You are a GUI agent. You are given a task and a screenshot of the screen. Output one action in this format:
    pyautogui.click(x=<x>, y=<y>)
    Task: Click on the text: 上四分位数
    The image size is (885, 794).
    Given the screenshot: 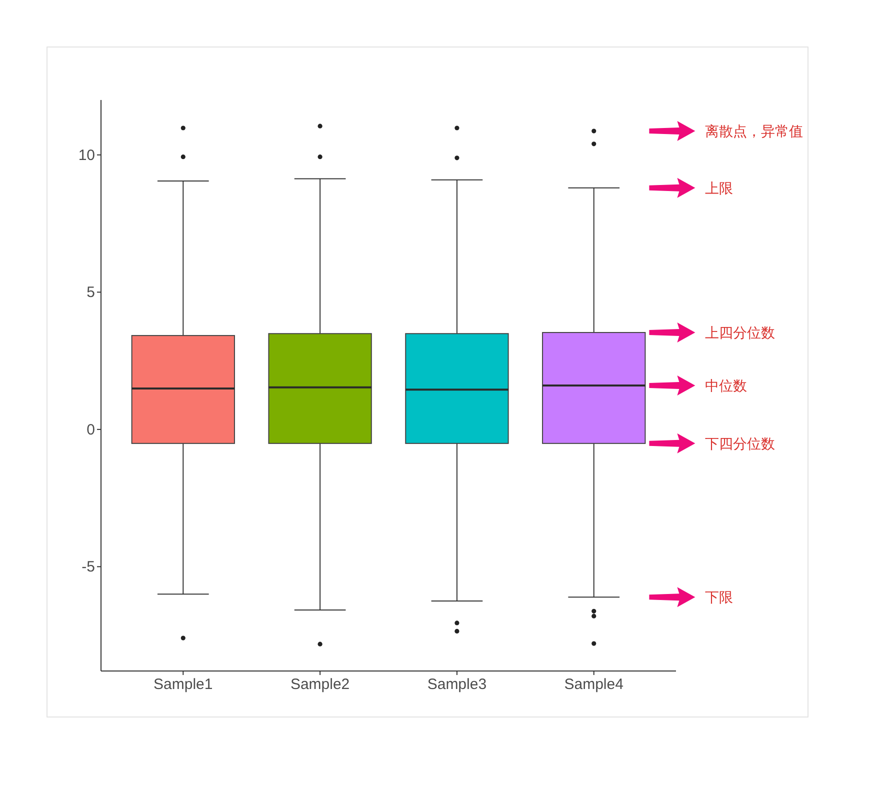 What is the action you would take?
    pyautogui.click(x=740, y=332)
    